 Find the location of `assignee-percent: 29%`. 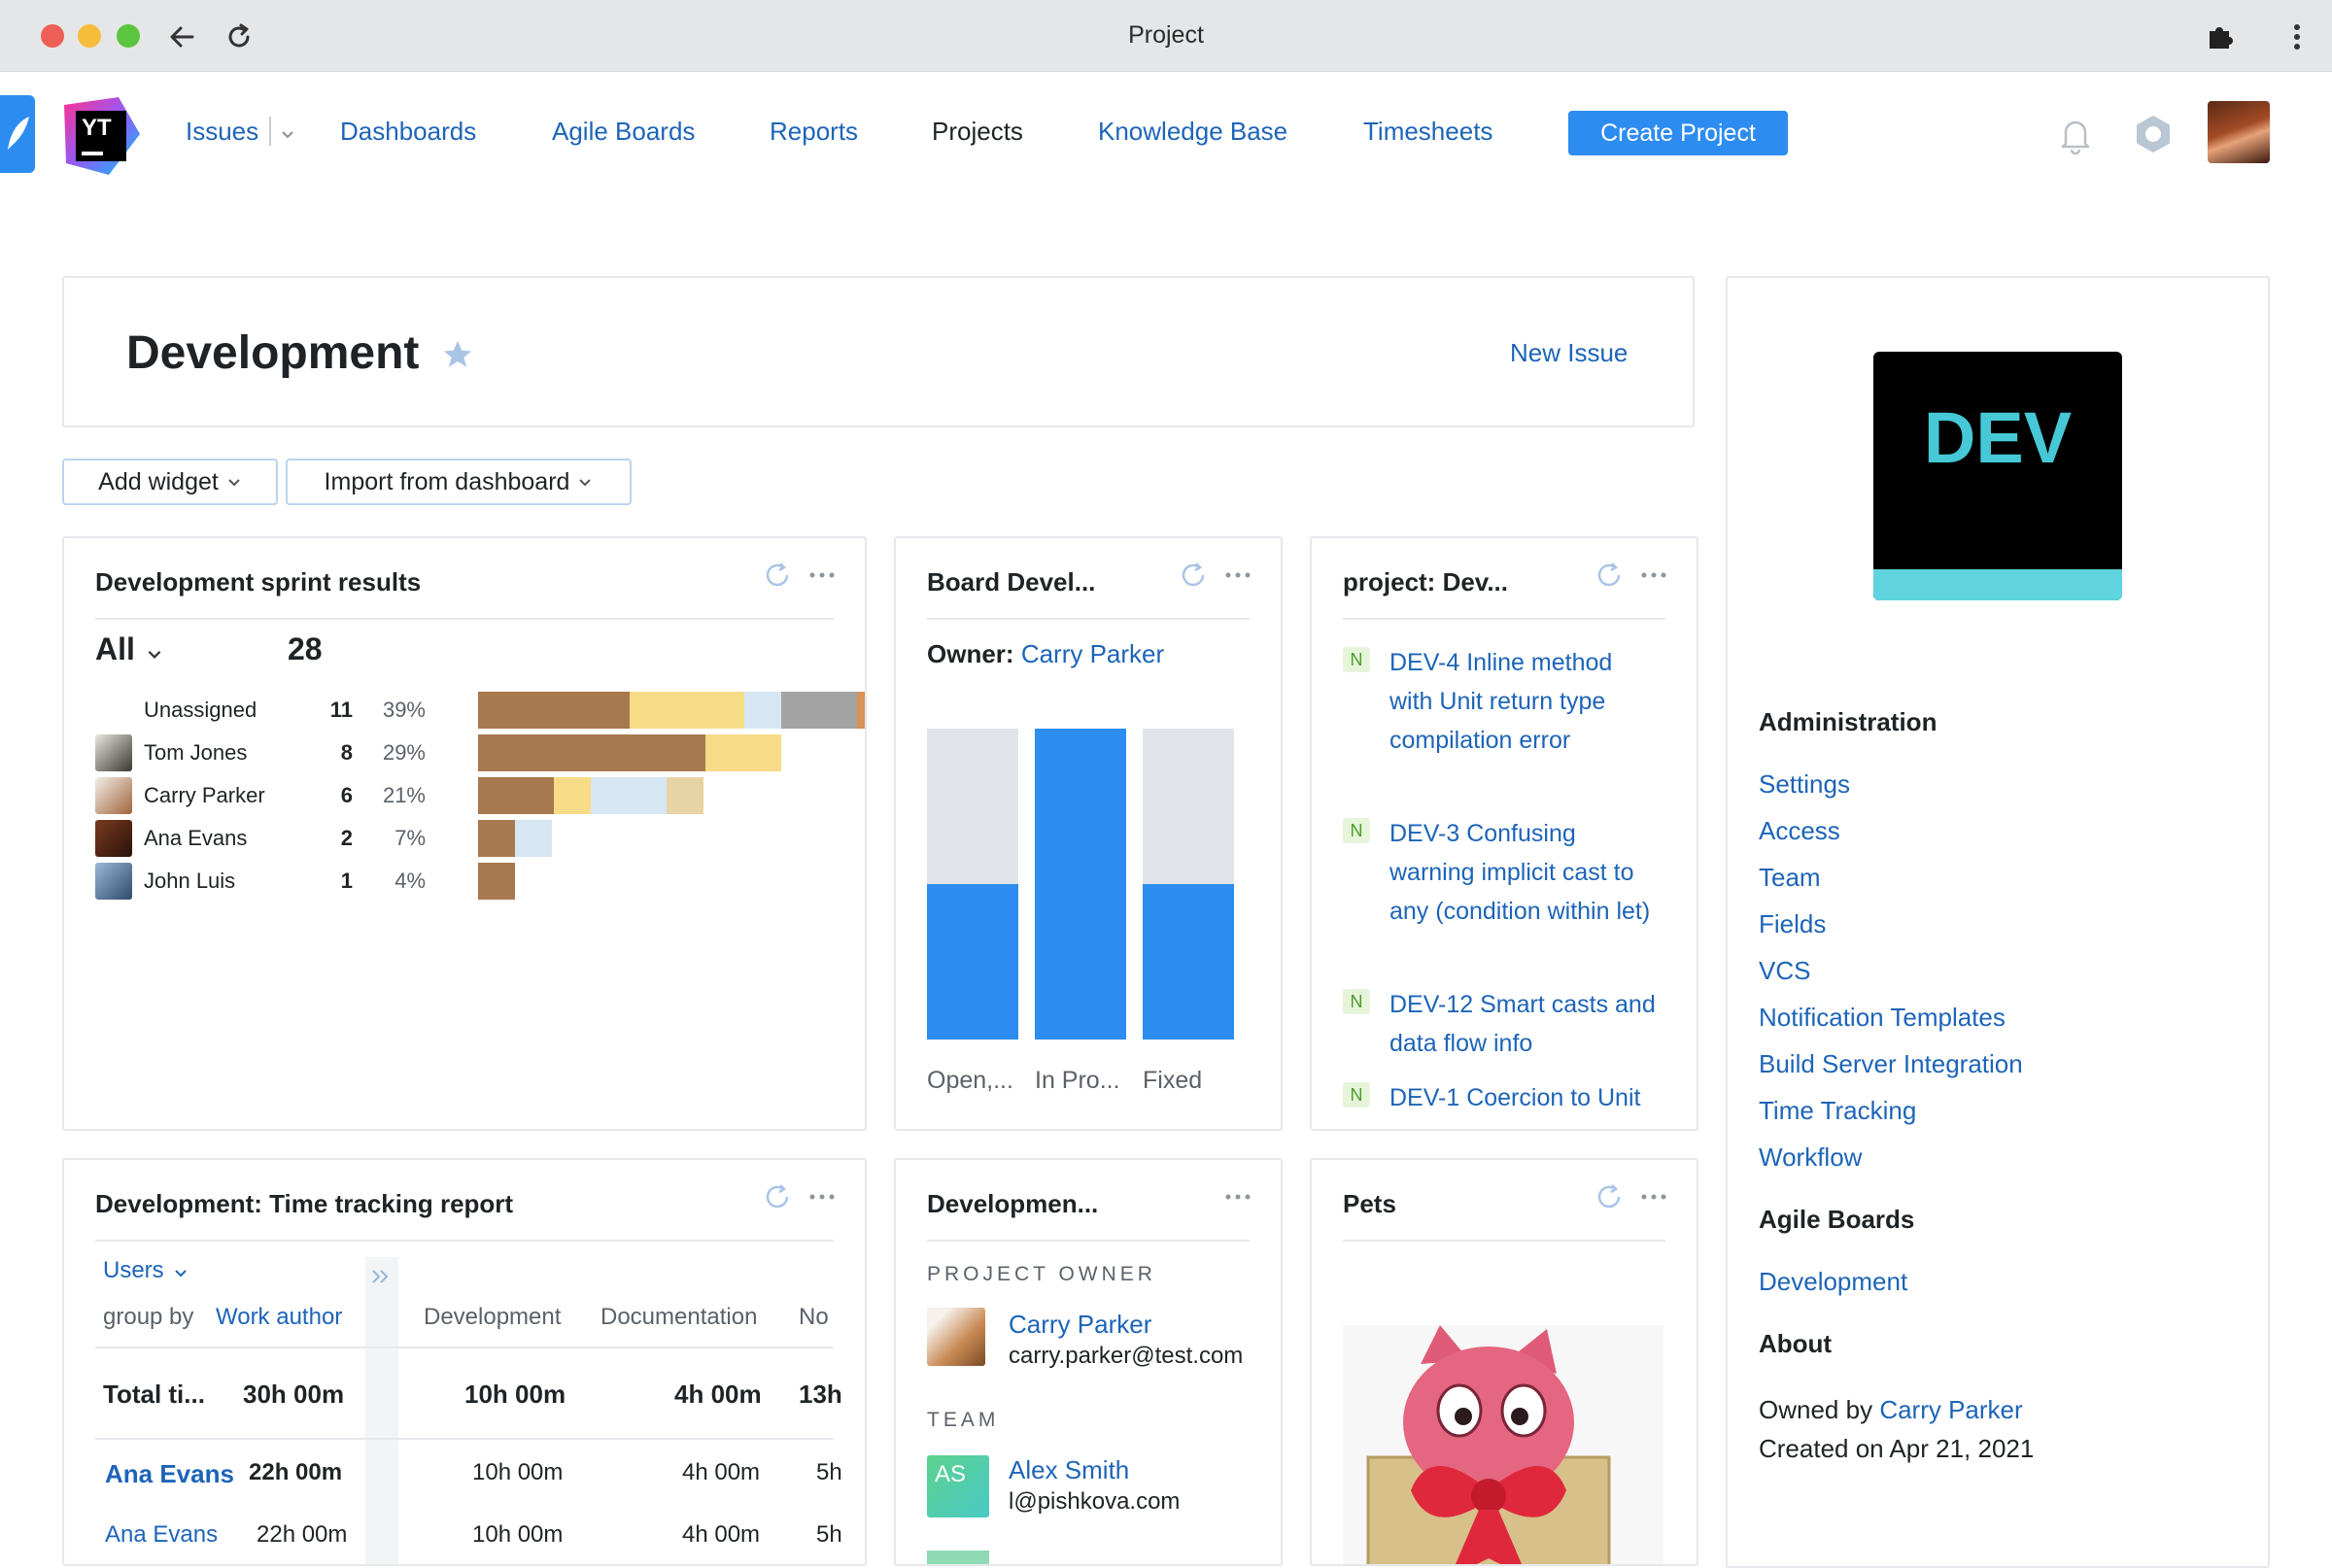

assignee-percent: 29% is located at coordinates (404, 752).